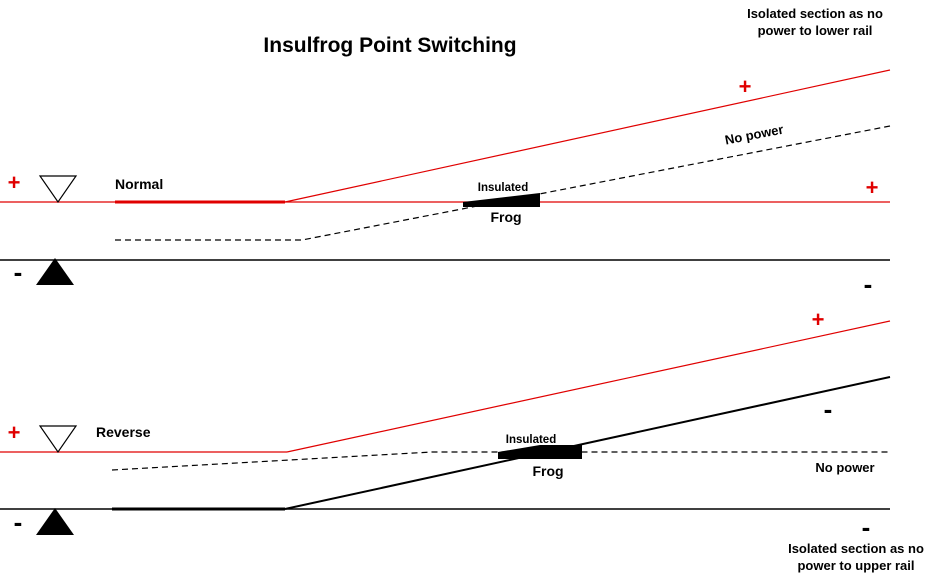 The image size is (943, 577). What do you see at coordinates (815, 13) in the screenshot?
I see `normal-isolated-note-line1: Isolated section as no` at bounding box center [815, 13].